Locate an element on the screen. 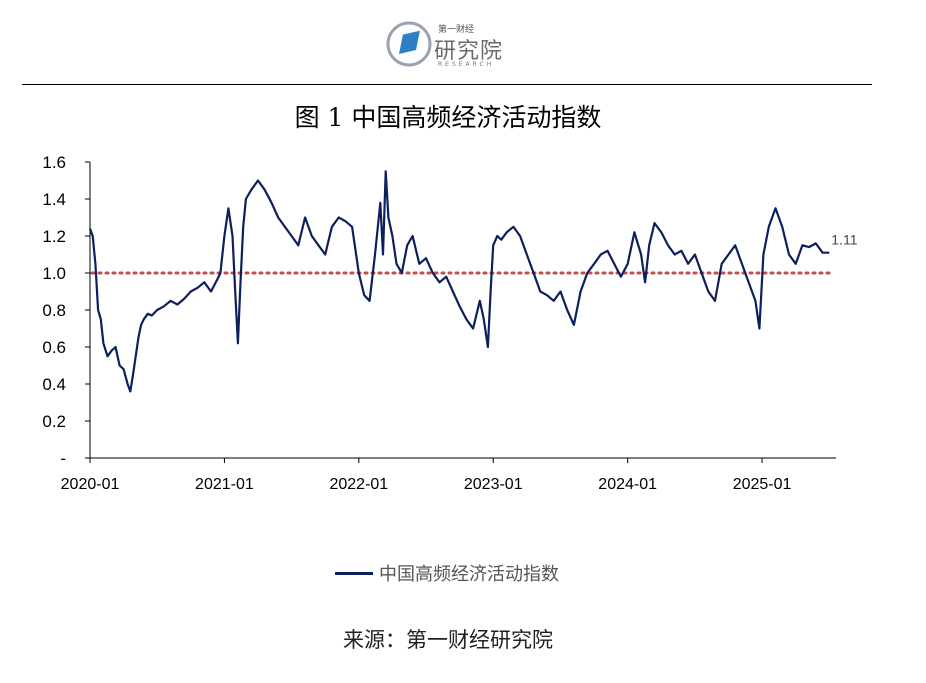  y-tick-label: - is located at coordinates (63, 458).